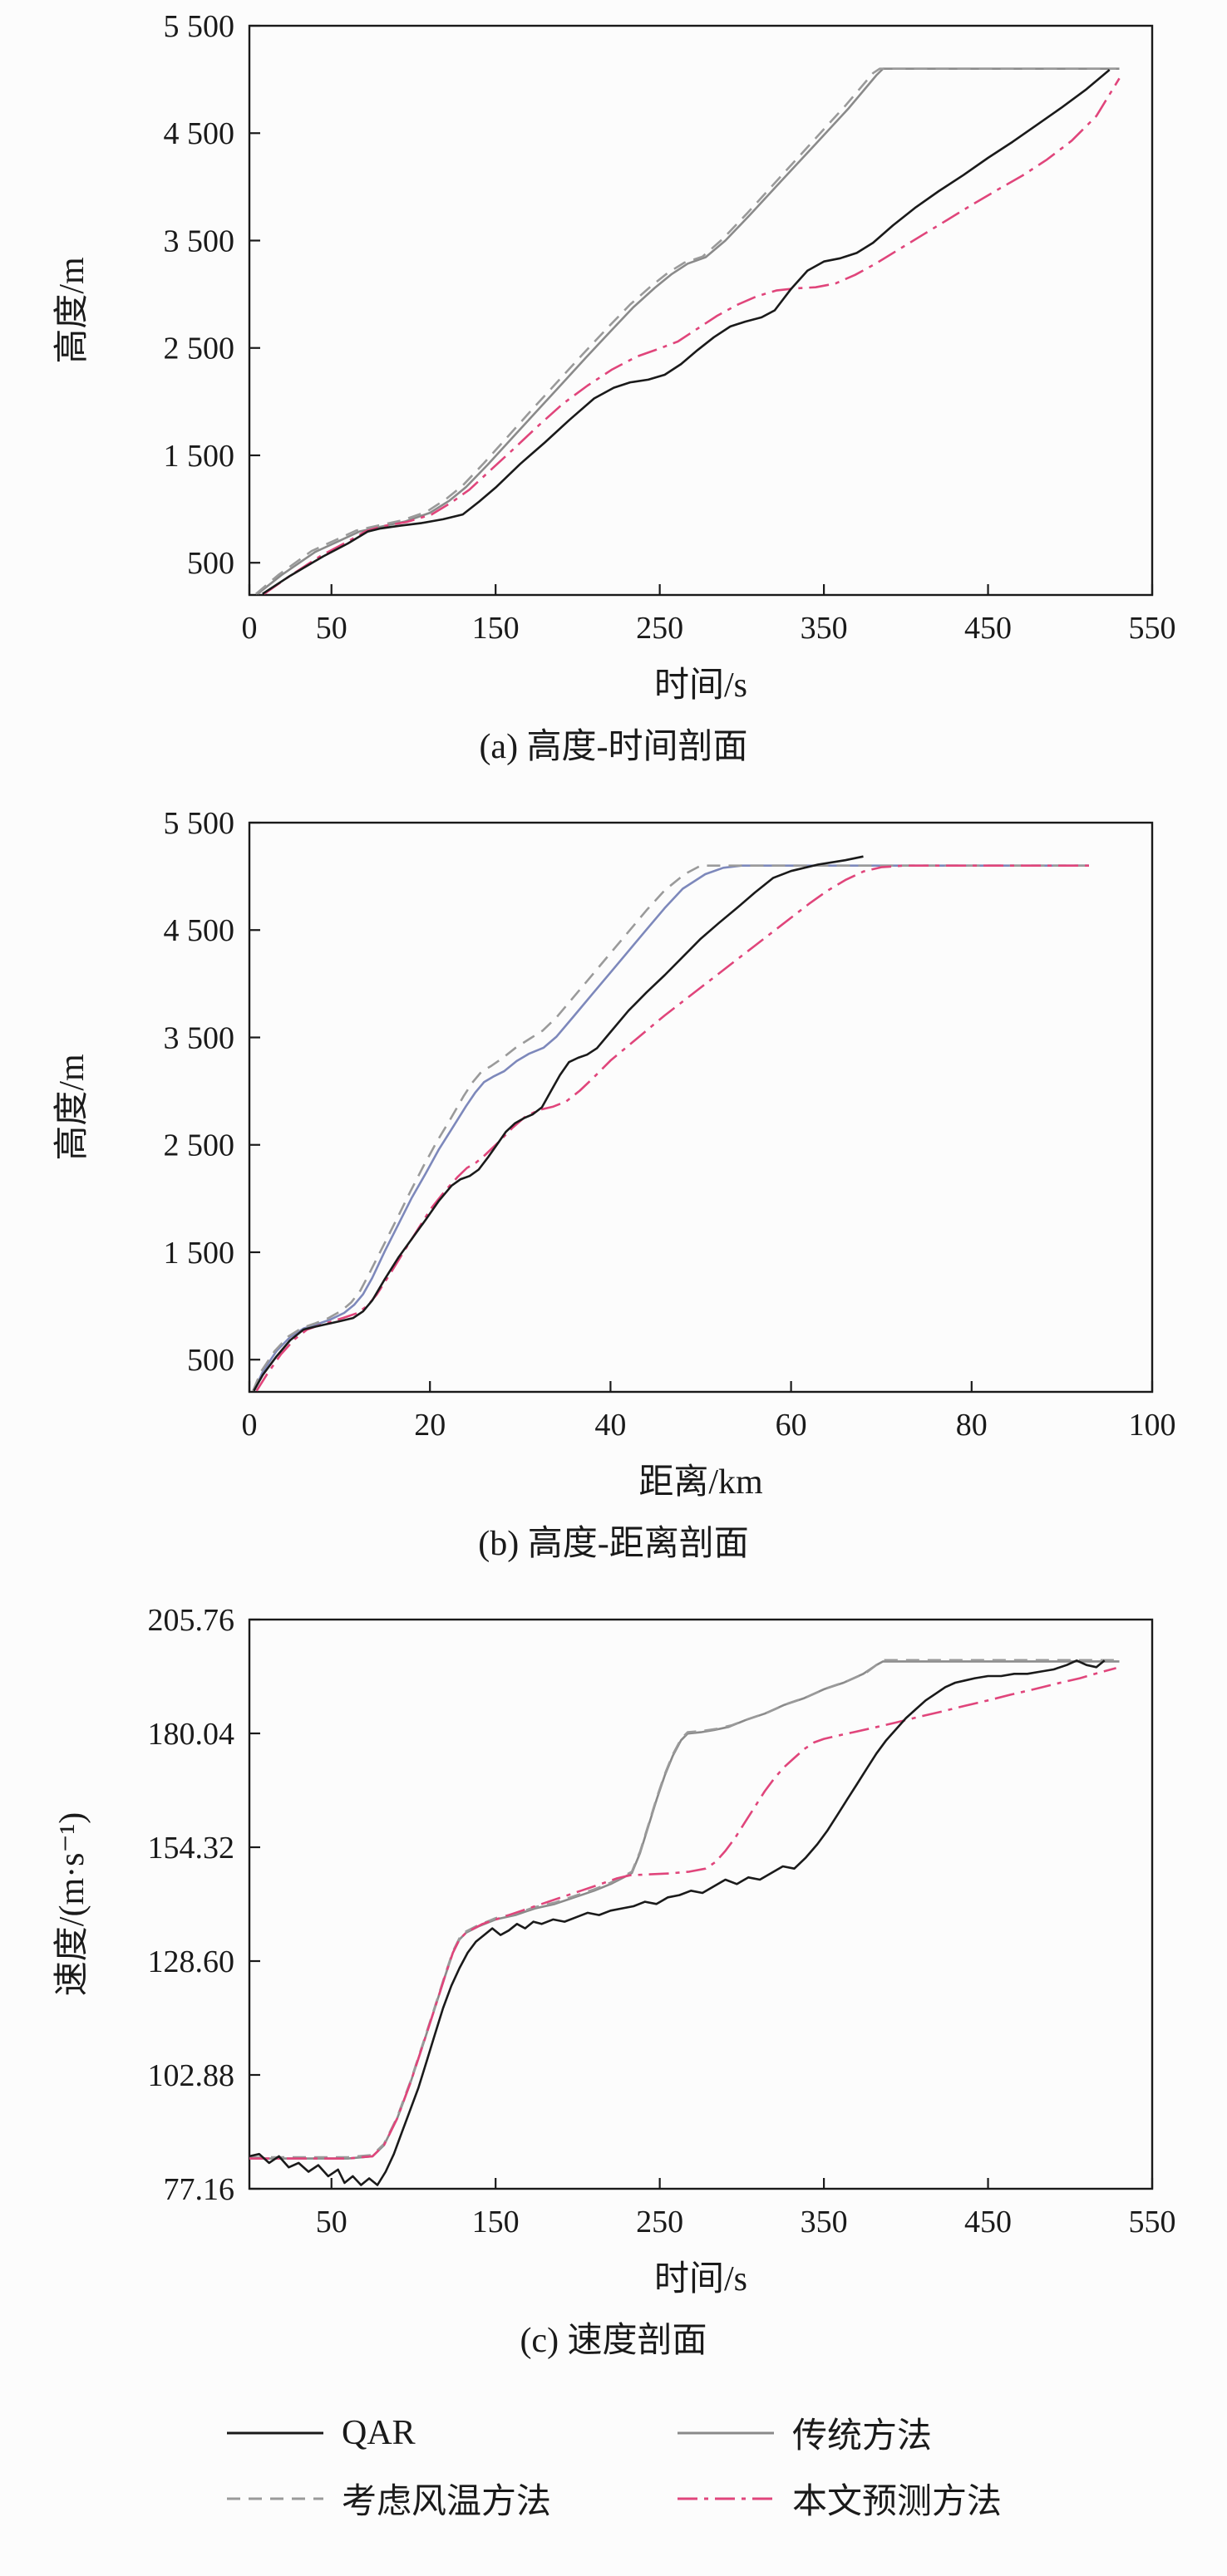 This screenshot has width=1227, height=2576. I want to click on y-tick-label: 180.04, so click(191, 1735).